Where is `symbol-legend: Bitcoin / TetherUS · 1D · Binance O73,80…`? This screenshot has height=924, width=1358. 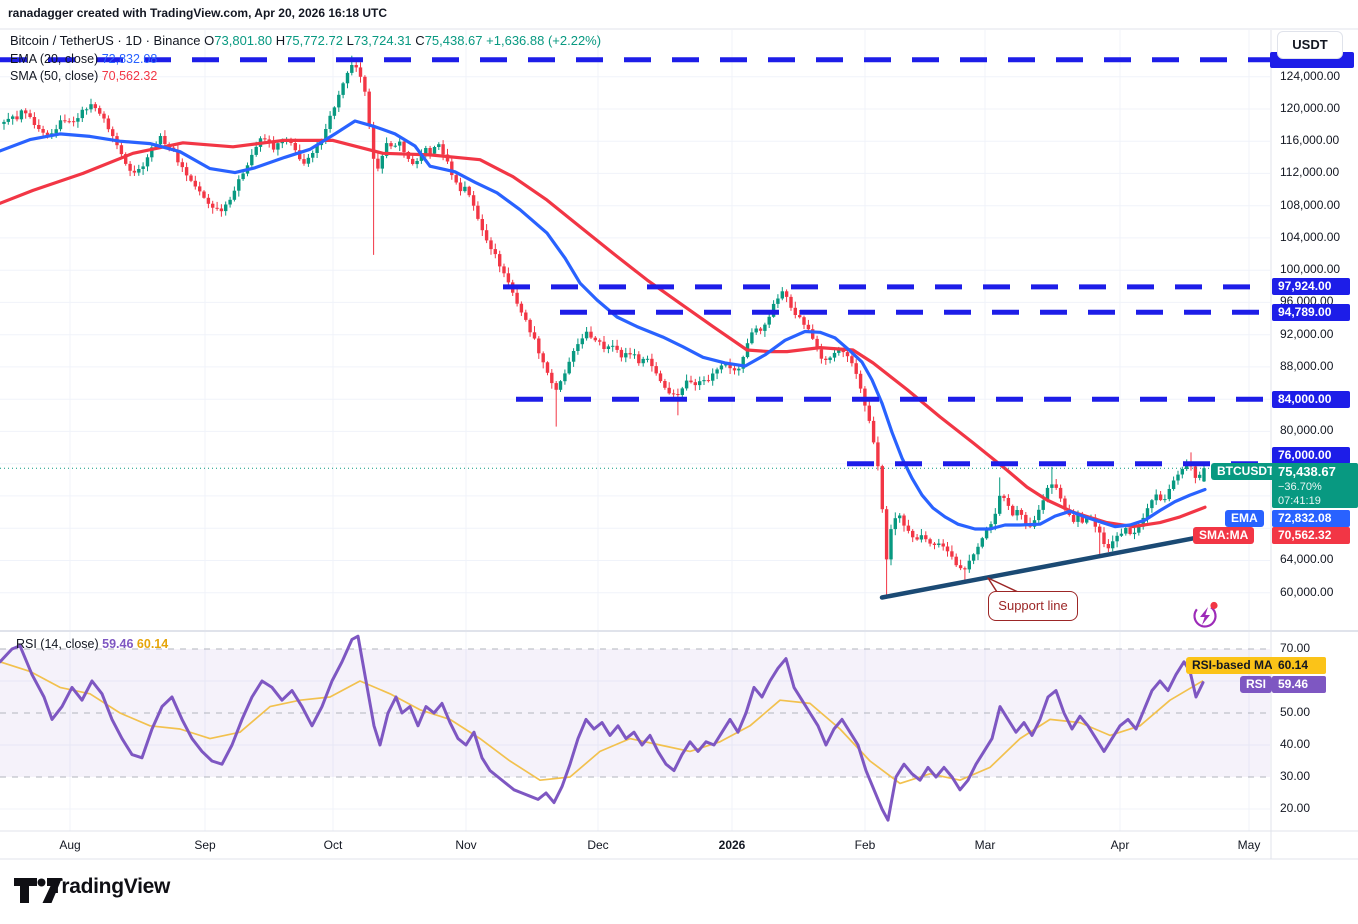 symbol-legend: Bitcoin / TetherUS · 1D · Binance O73,80… is located at coordinates (305, 40).